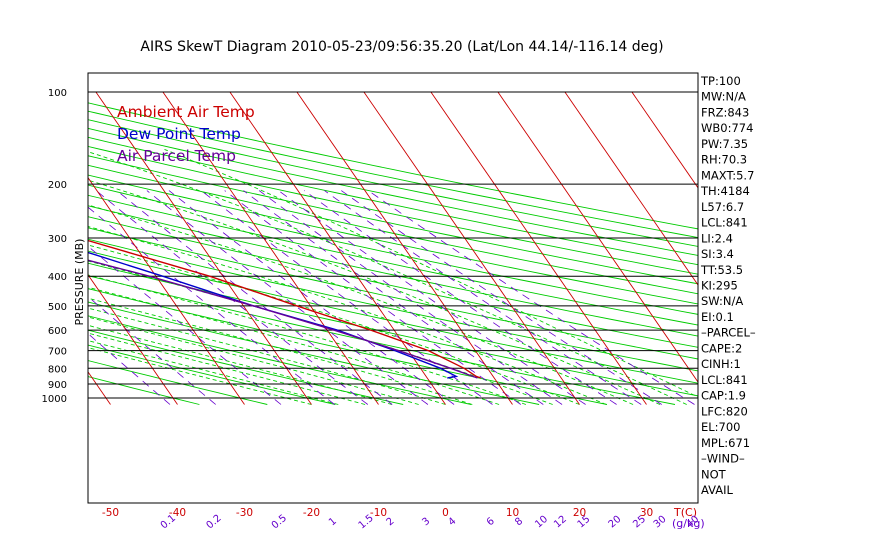  Describe the element at coordinates (719, 286) in the screenshot. I see `index-label: KI:295` at that location.